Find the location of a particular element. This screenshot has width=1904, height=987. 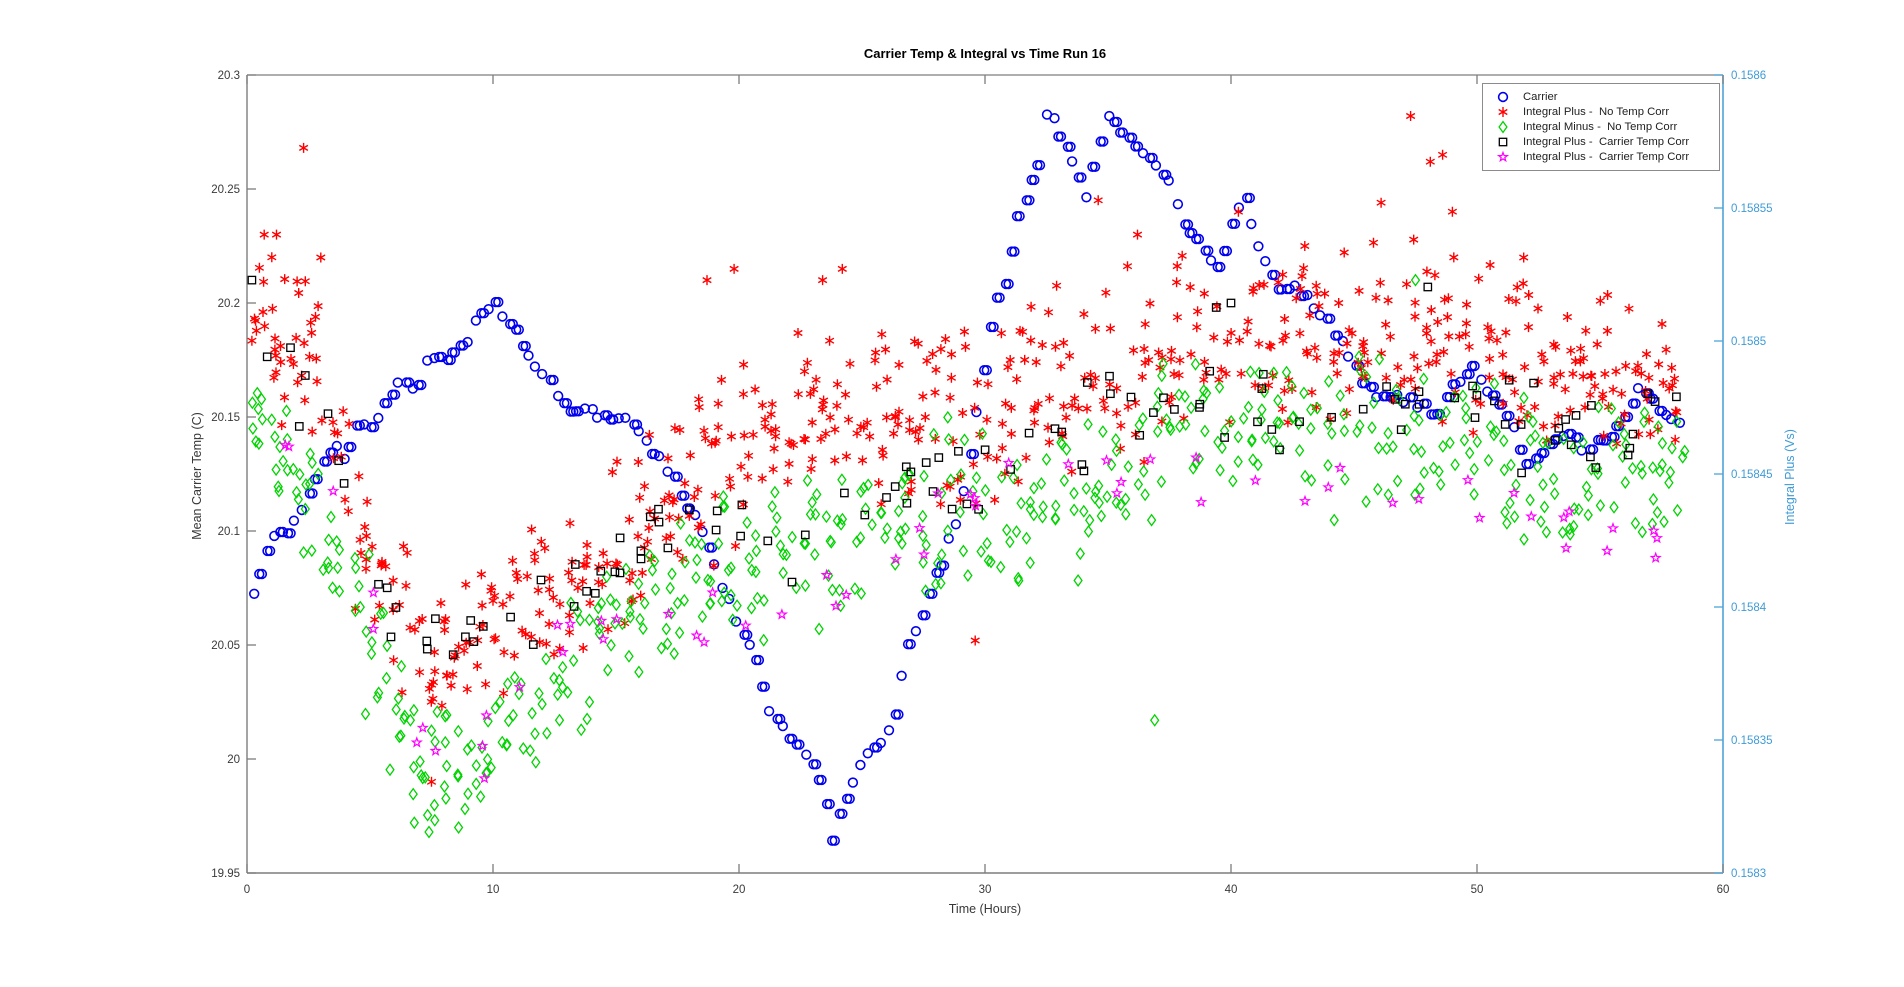

x-tick-label: 40 is located at coordinates (1231, 890).